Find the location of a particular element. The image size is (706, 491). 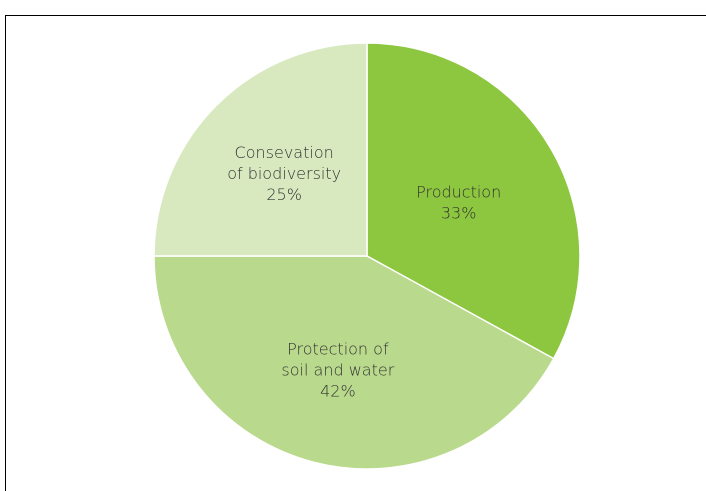

chart-frame-left-border is located at coordinates (5, 253).